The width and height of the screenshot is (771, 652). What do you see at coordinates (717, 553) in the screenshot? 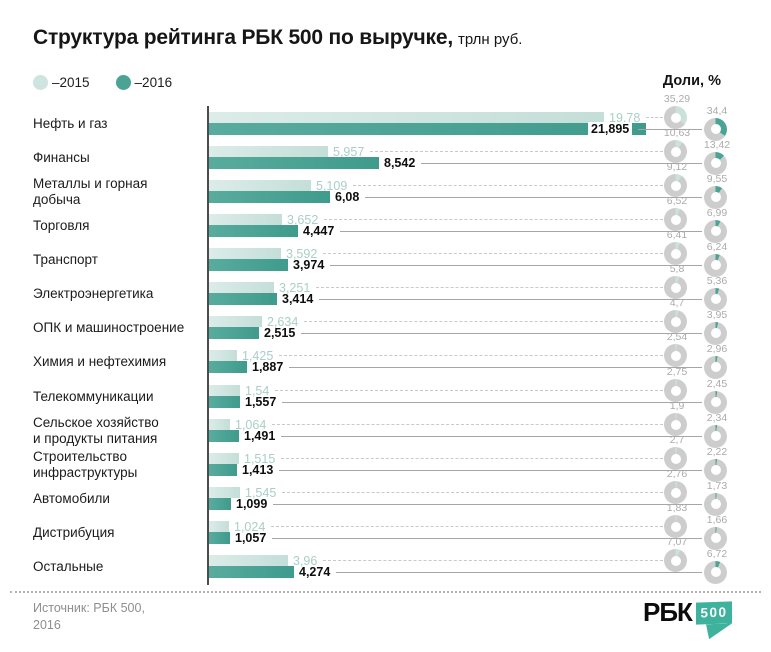
I see `share-label-2016: 6,72` at bounding box center [717, 553].